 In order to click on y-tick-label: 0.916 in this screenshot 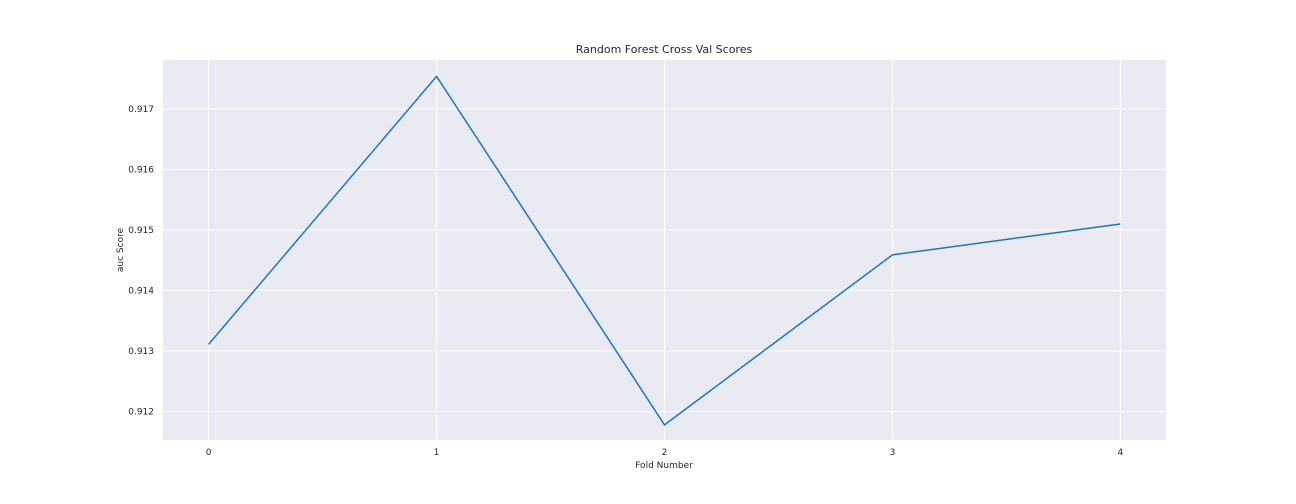, I will do `click(141, 171)`.